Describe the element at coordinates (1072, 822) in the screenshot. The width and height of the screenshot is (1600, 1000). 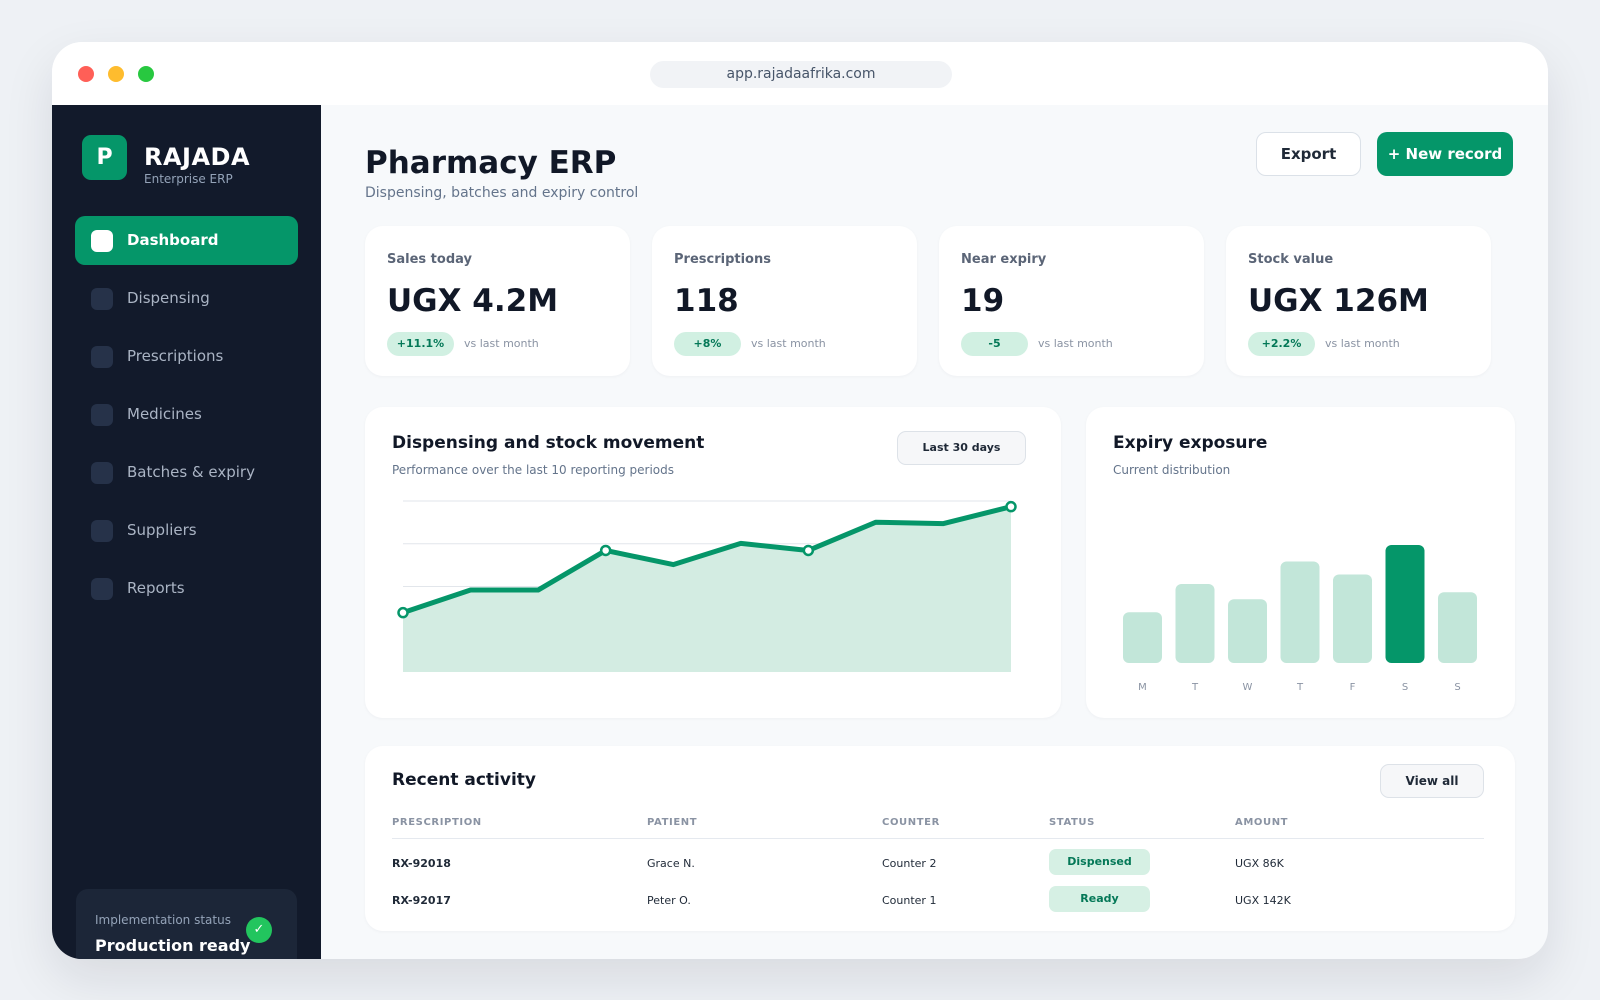
I see `column-header-status: STATUS` at that location.